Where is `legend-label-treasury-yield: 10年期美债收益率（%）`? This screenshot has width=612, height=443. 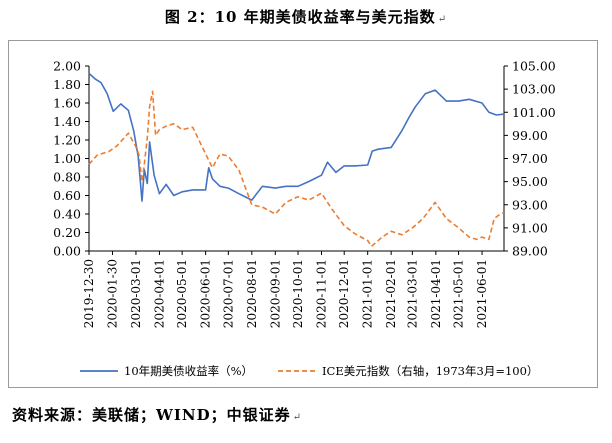 legend-label-treasury-yield: 10年期美债收益率（%） is located at coordinates (188, 371).